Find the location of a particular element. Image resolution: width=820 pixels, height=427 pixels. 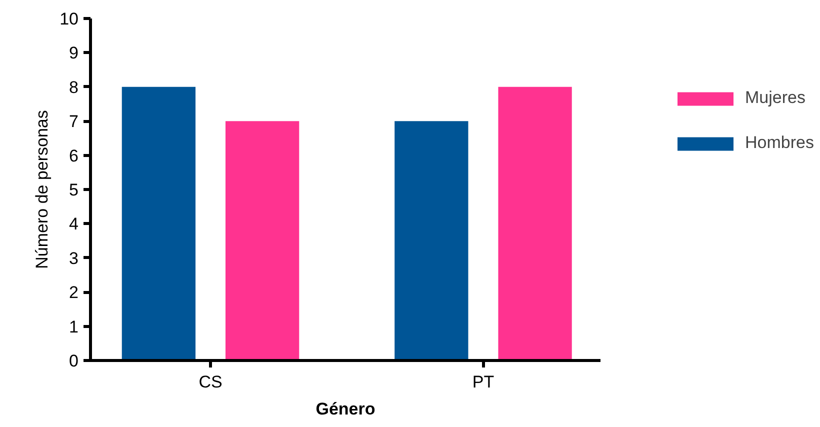

y-tick-label: 1 is located at coordinates (74, 326).